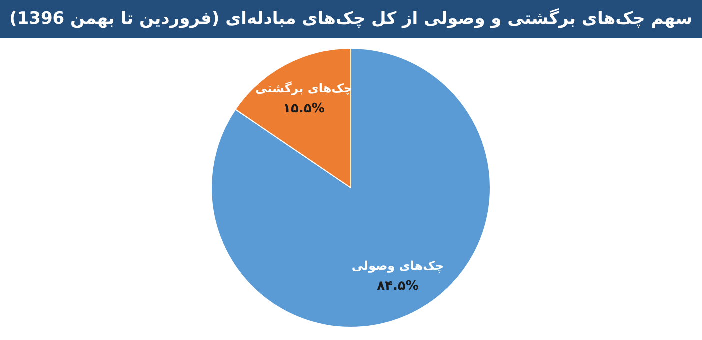 The height and width of the screenshot is (340, 702). What do you see at coordinates (351, 19) in the screenshot?
I see `chart-title: سهم چک‌های برگشتی و وصولی از کل چک‌های مبادله‌ای (فروردین تا بهمن 1396)` at bounding box center [351, 19].